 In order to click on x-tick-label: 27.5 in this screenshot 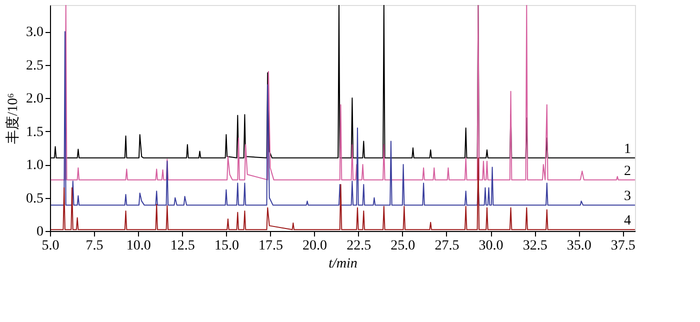, I will do `click(447, 246)`.